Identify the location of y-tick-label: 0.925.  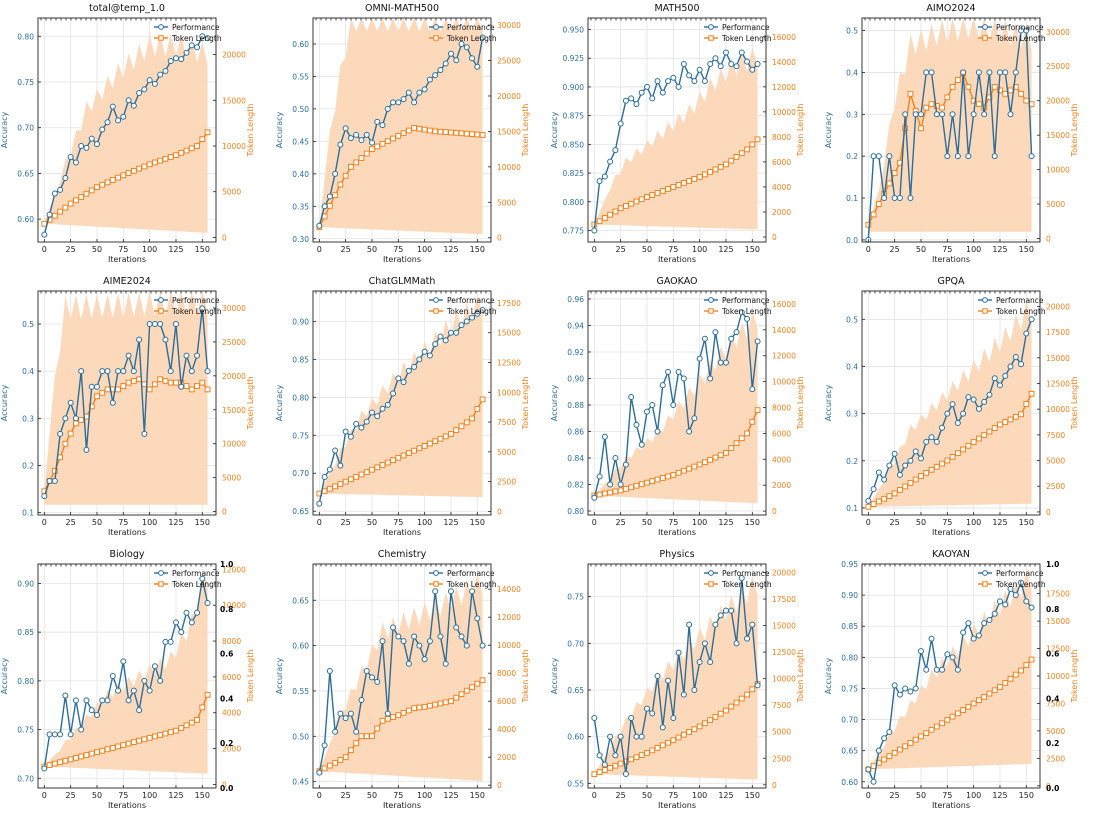
(574, 58).